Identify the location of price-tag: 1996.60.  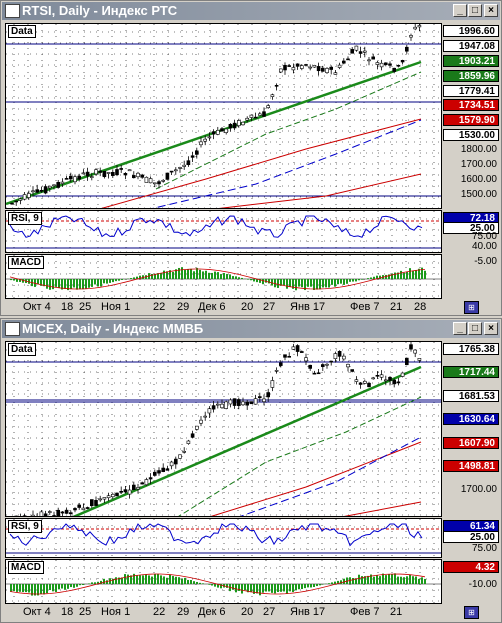
(471, 31).